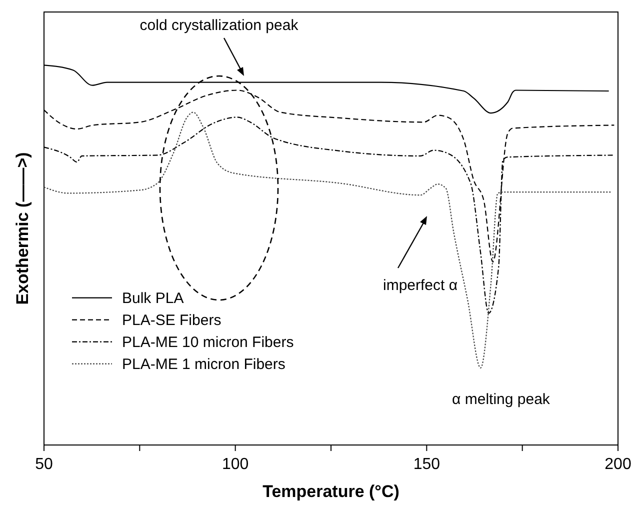 Image resolution: width=635 pixels, height=509 pixels. Describe the element at coordinates (426, 464) in the screenshot. I see `x-tick-label: 150` at that location.